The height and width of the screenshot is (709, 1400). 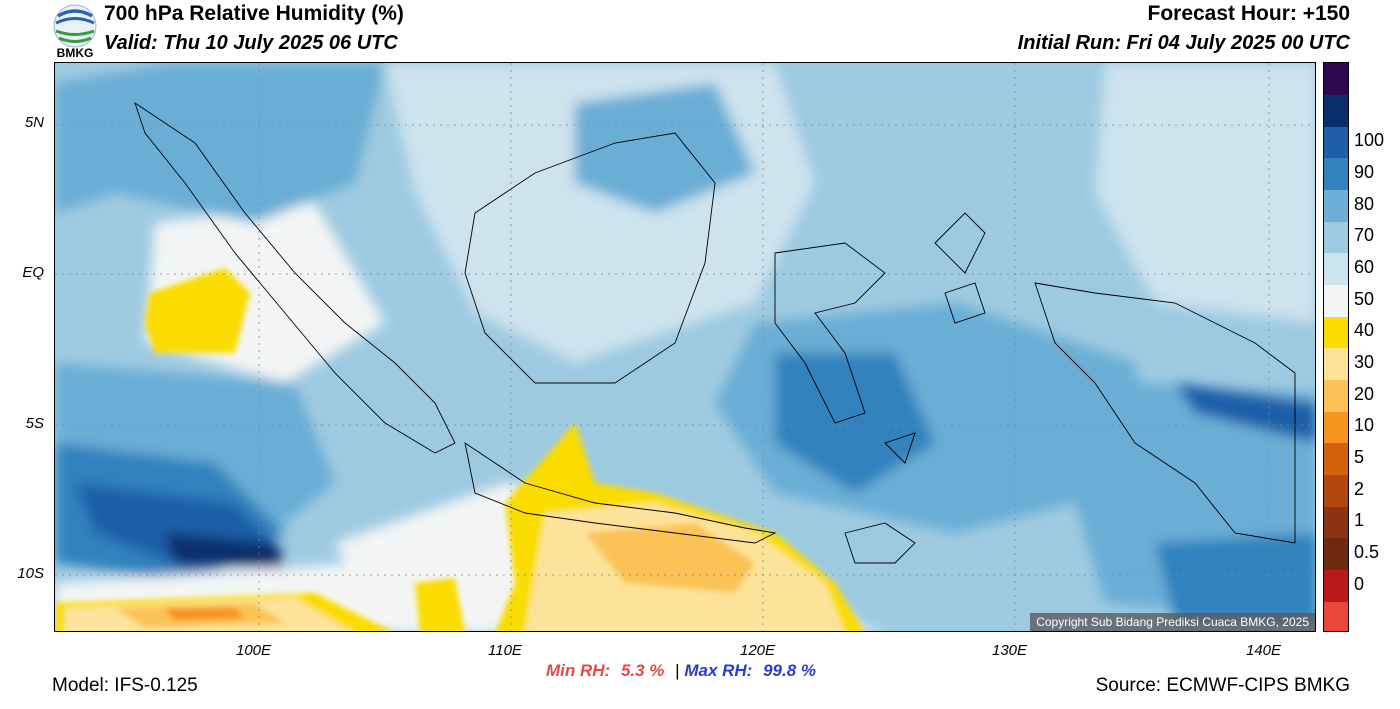 I want to click on colorbar, so click(x=1336, y=347).